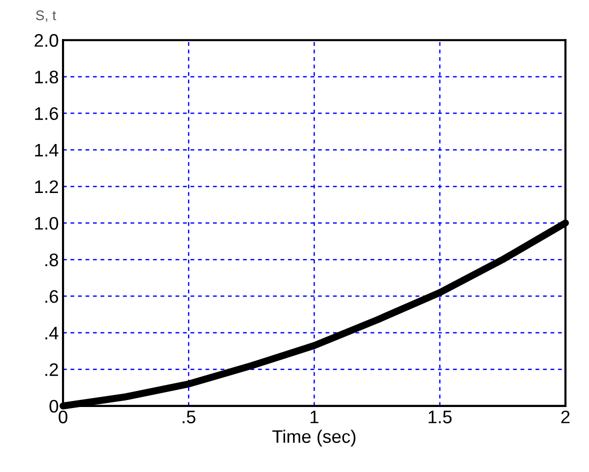 The width and height of the screenshot is (589, 472). Describe the element at coordinates (51, 369) in the screenshot. I see `y-tick-label: .2` at that location.